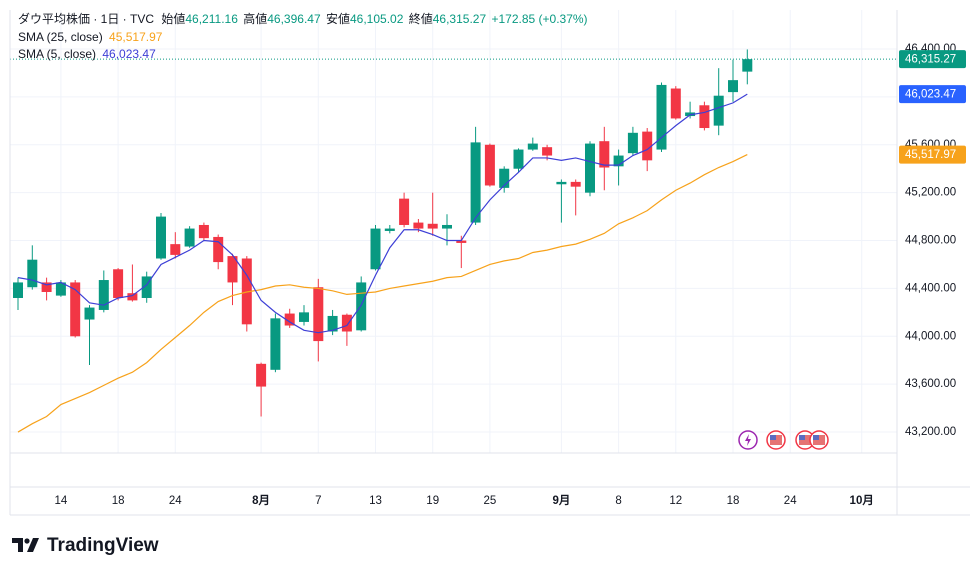  Describe the element at coordinates (862, 500) in the screenshot. I see `x-tick-label: 10月` at that location.